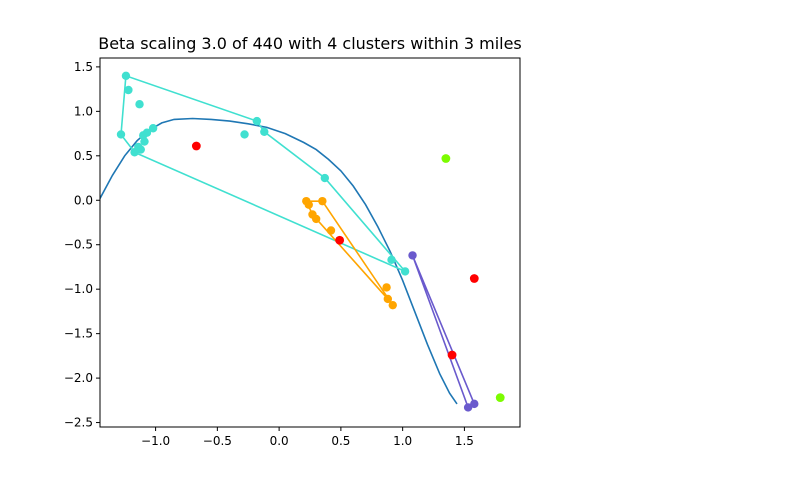  Describe the element at coordinates (83, 111) in the screenshot. I see `y-tick-label: 1.0` at that location.